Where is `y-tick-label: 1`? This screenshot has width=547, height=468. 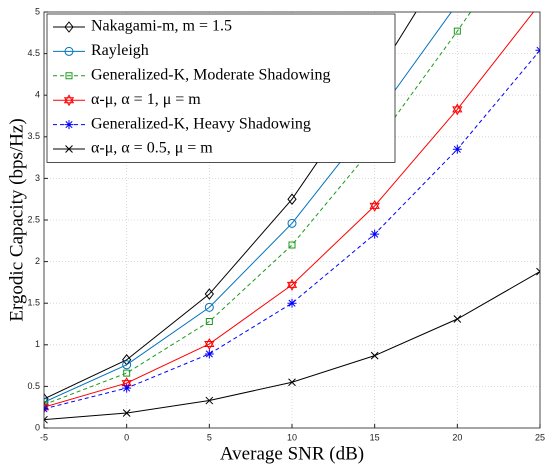 y-tick-label: 1 is located at coordinates (37, 344).